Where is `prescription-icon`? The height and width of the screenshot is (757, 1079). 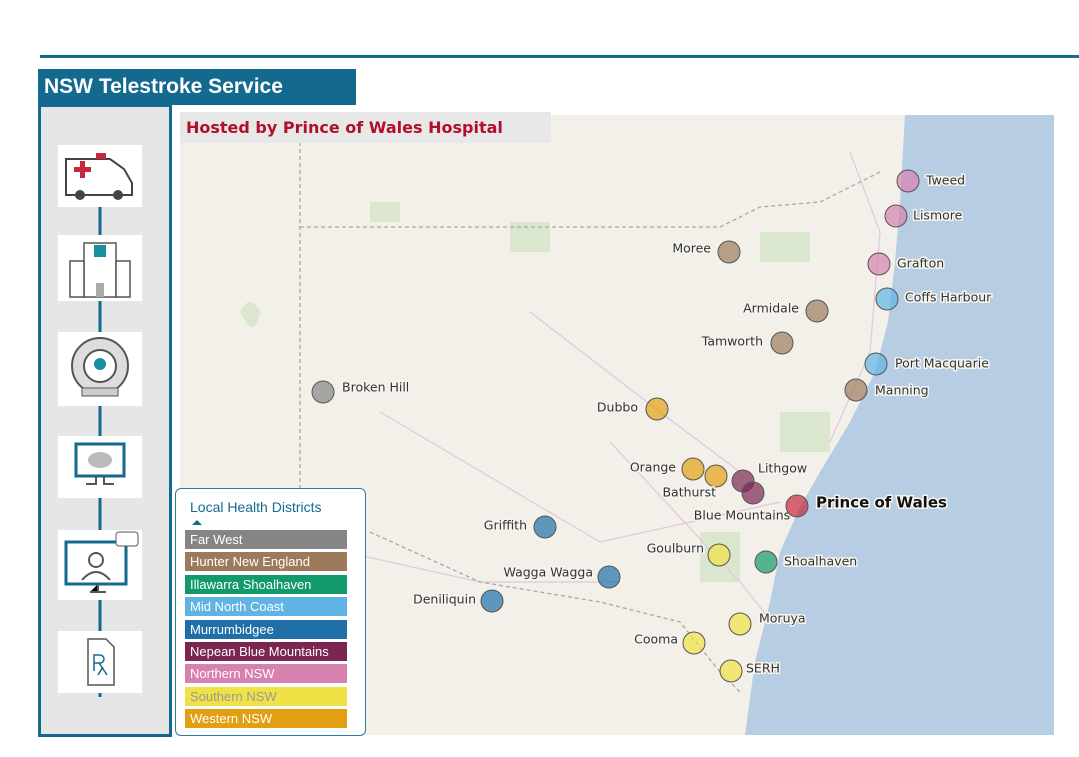
prescription-icon is located at coordinates (100, 662).